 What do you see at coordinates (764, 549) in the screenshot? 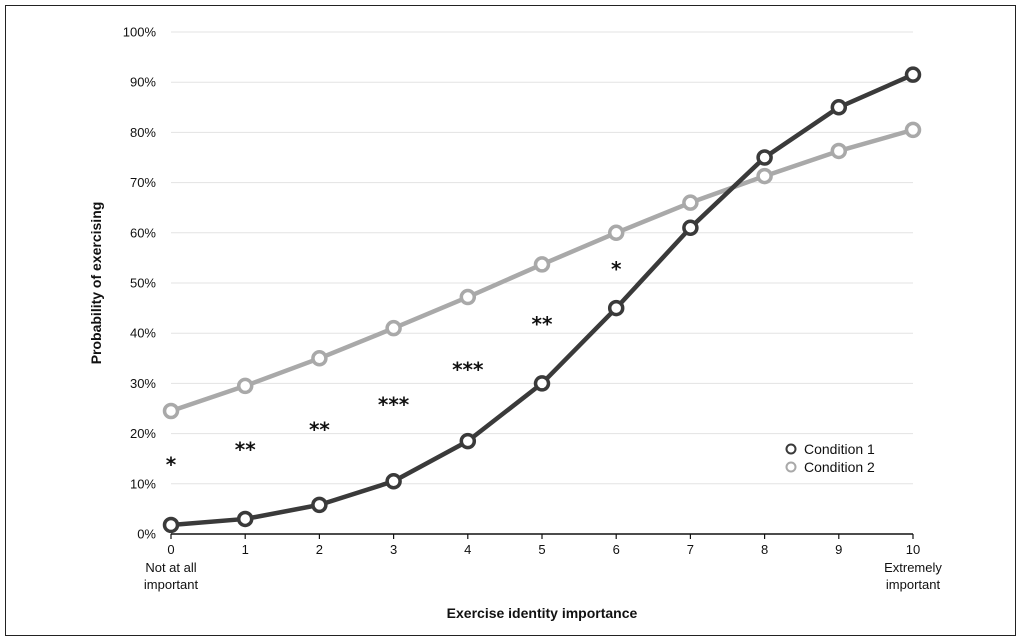
I see `x-tick-label: 8` at bounding box center [764, 549].